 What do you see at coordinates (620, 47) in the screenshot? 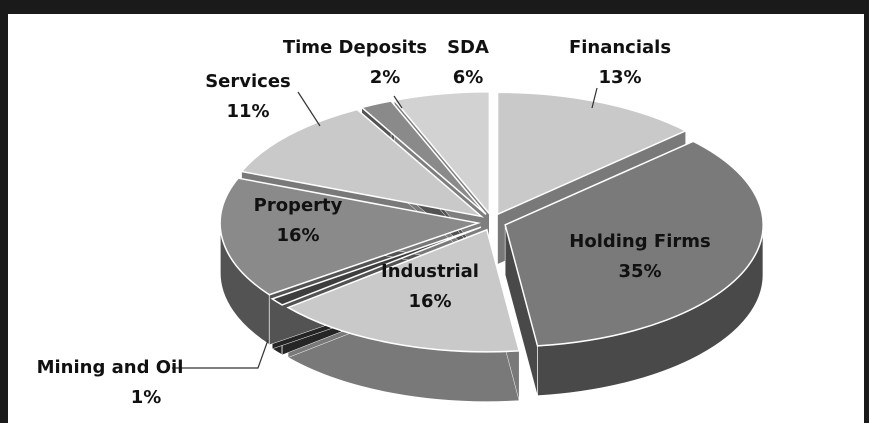
I see `category-label: Financials` at bounding box center [620, 47].